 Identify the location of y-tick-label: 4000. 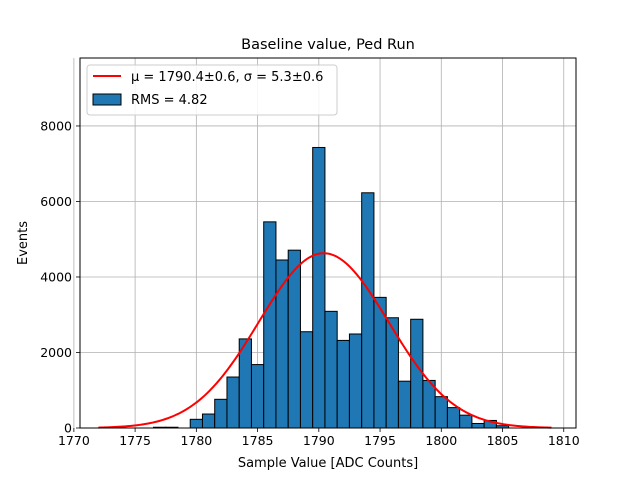
(56, 276).